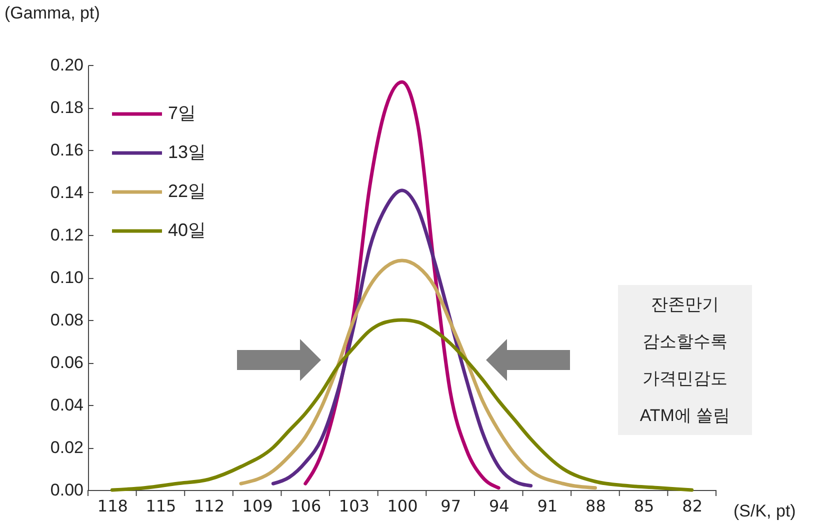 The width and height of the screenshot is (824, 527). I want to click on x-tick-label: 82, so click(692, 506).